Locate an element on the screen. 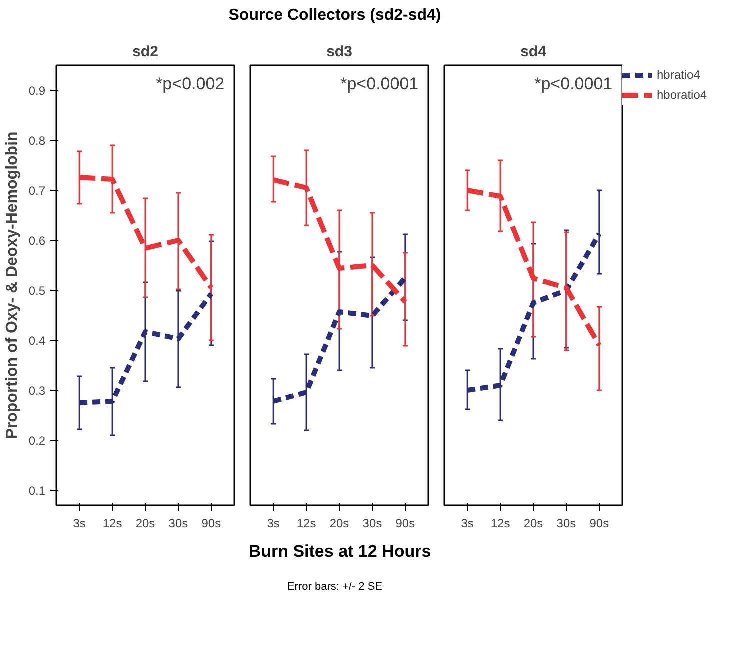 This screenshot has height=660, width=752. y-tick-label: 0.3 is located at coordinates (37, 391).